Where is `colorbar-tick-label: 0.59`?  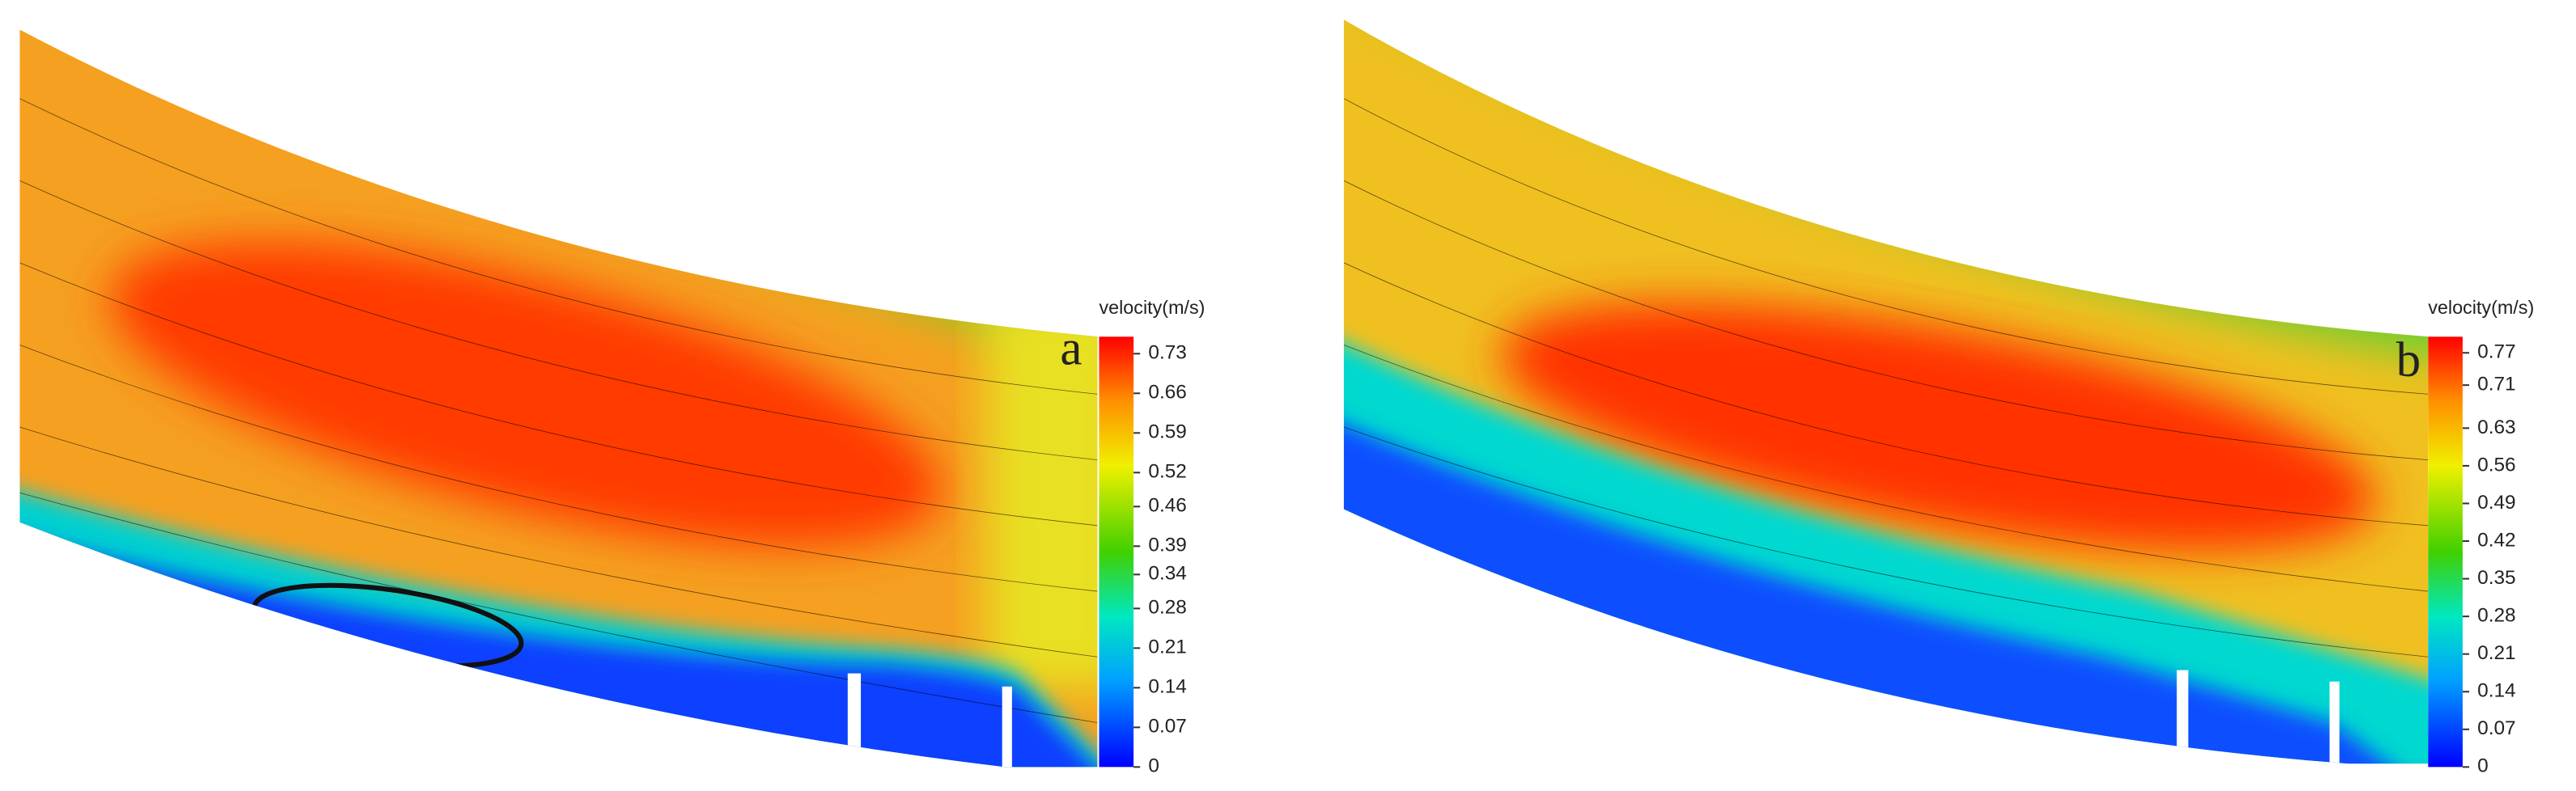
colorbar-tick-label: 0.59 is located at coordinates (1167, 432).